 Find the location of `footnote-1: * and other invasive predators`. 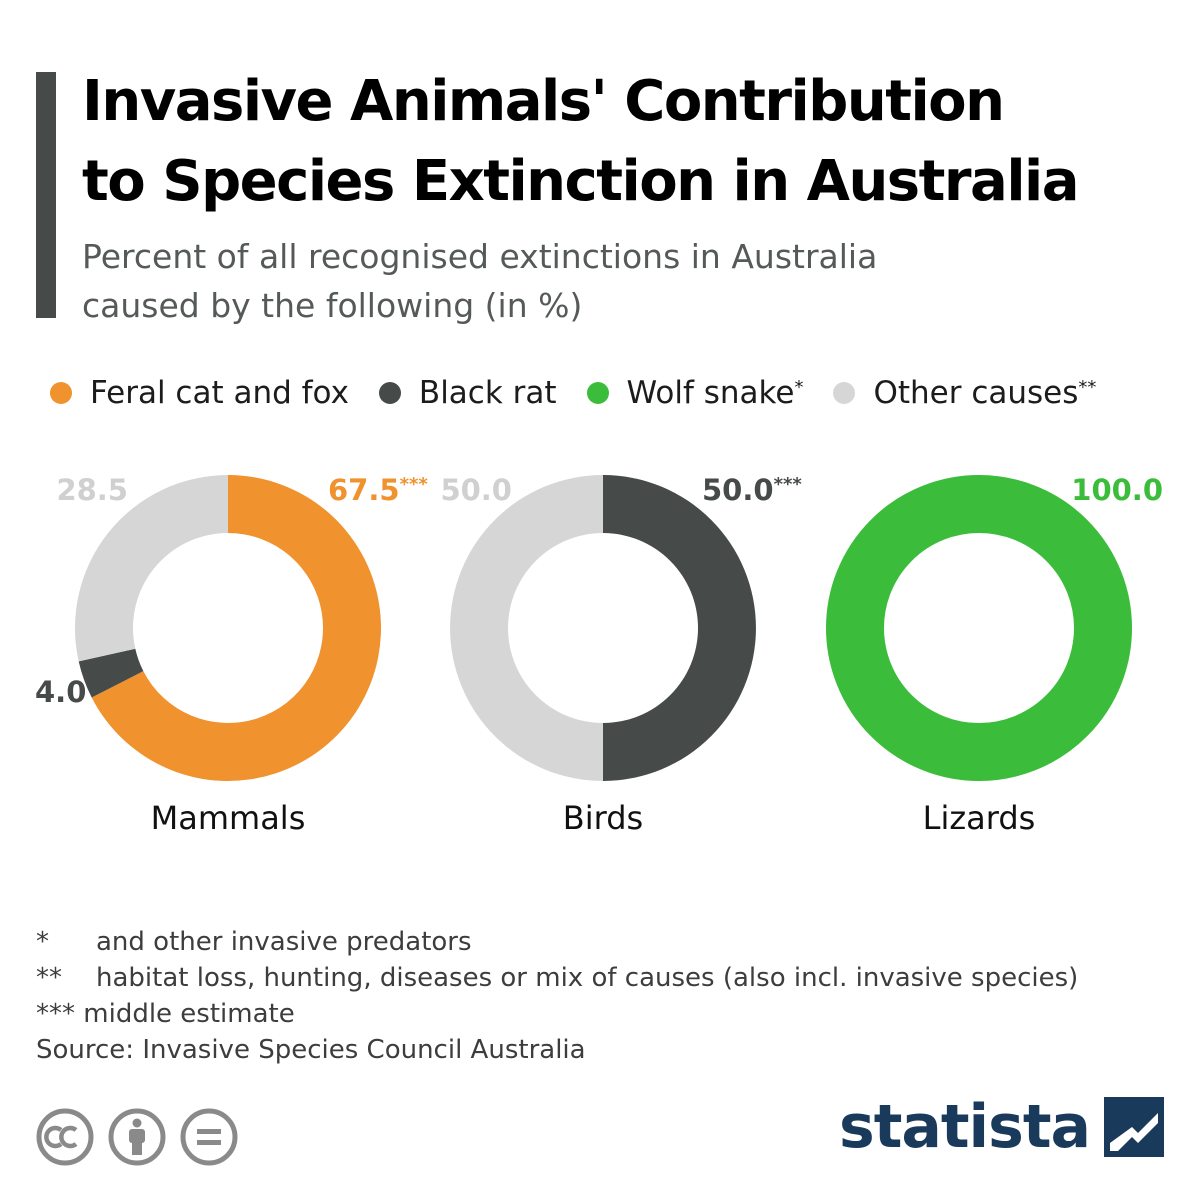

footnote-1: * and other invasive predators is located at coordinates (557, 942).